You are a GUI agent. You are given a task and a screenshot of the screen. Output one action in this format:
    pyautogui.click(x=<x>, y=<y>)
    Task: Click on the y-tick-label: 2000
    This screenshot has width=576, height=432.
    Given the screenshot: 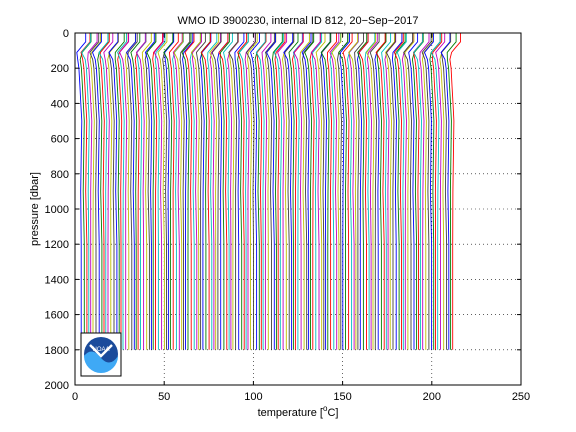 What is the action you would take?
    pyautogui.click(x=57, y=386)
    